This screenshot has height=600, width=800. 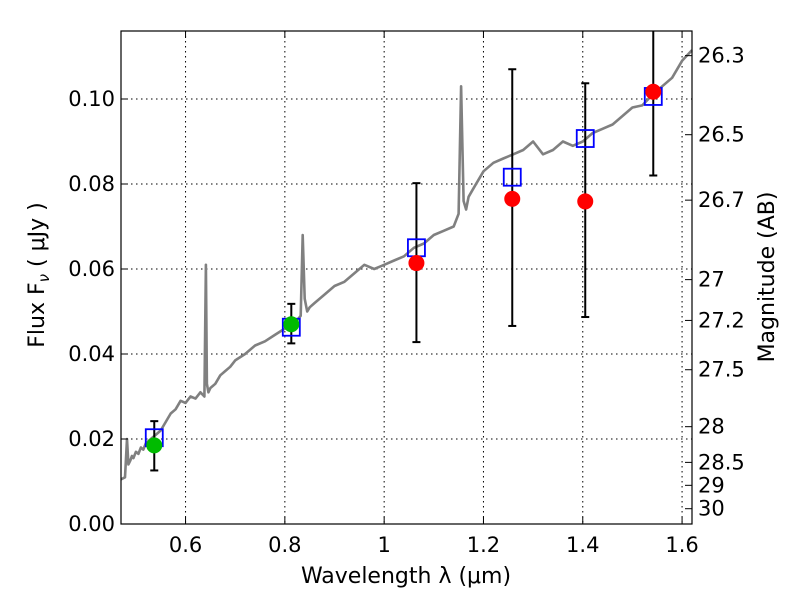 I want to click on magnitude-tick-label: 27.5, so click(x=721, y=370).